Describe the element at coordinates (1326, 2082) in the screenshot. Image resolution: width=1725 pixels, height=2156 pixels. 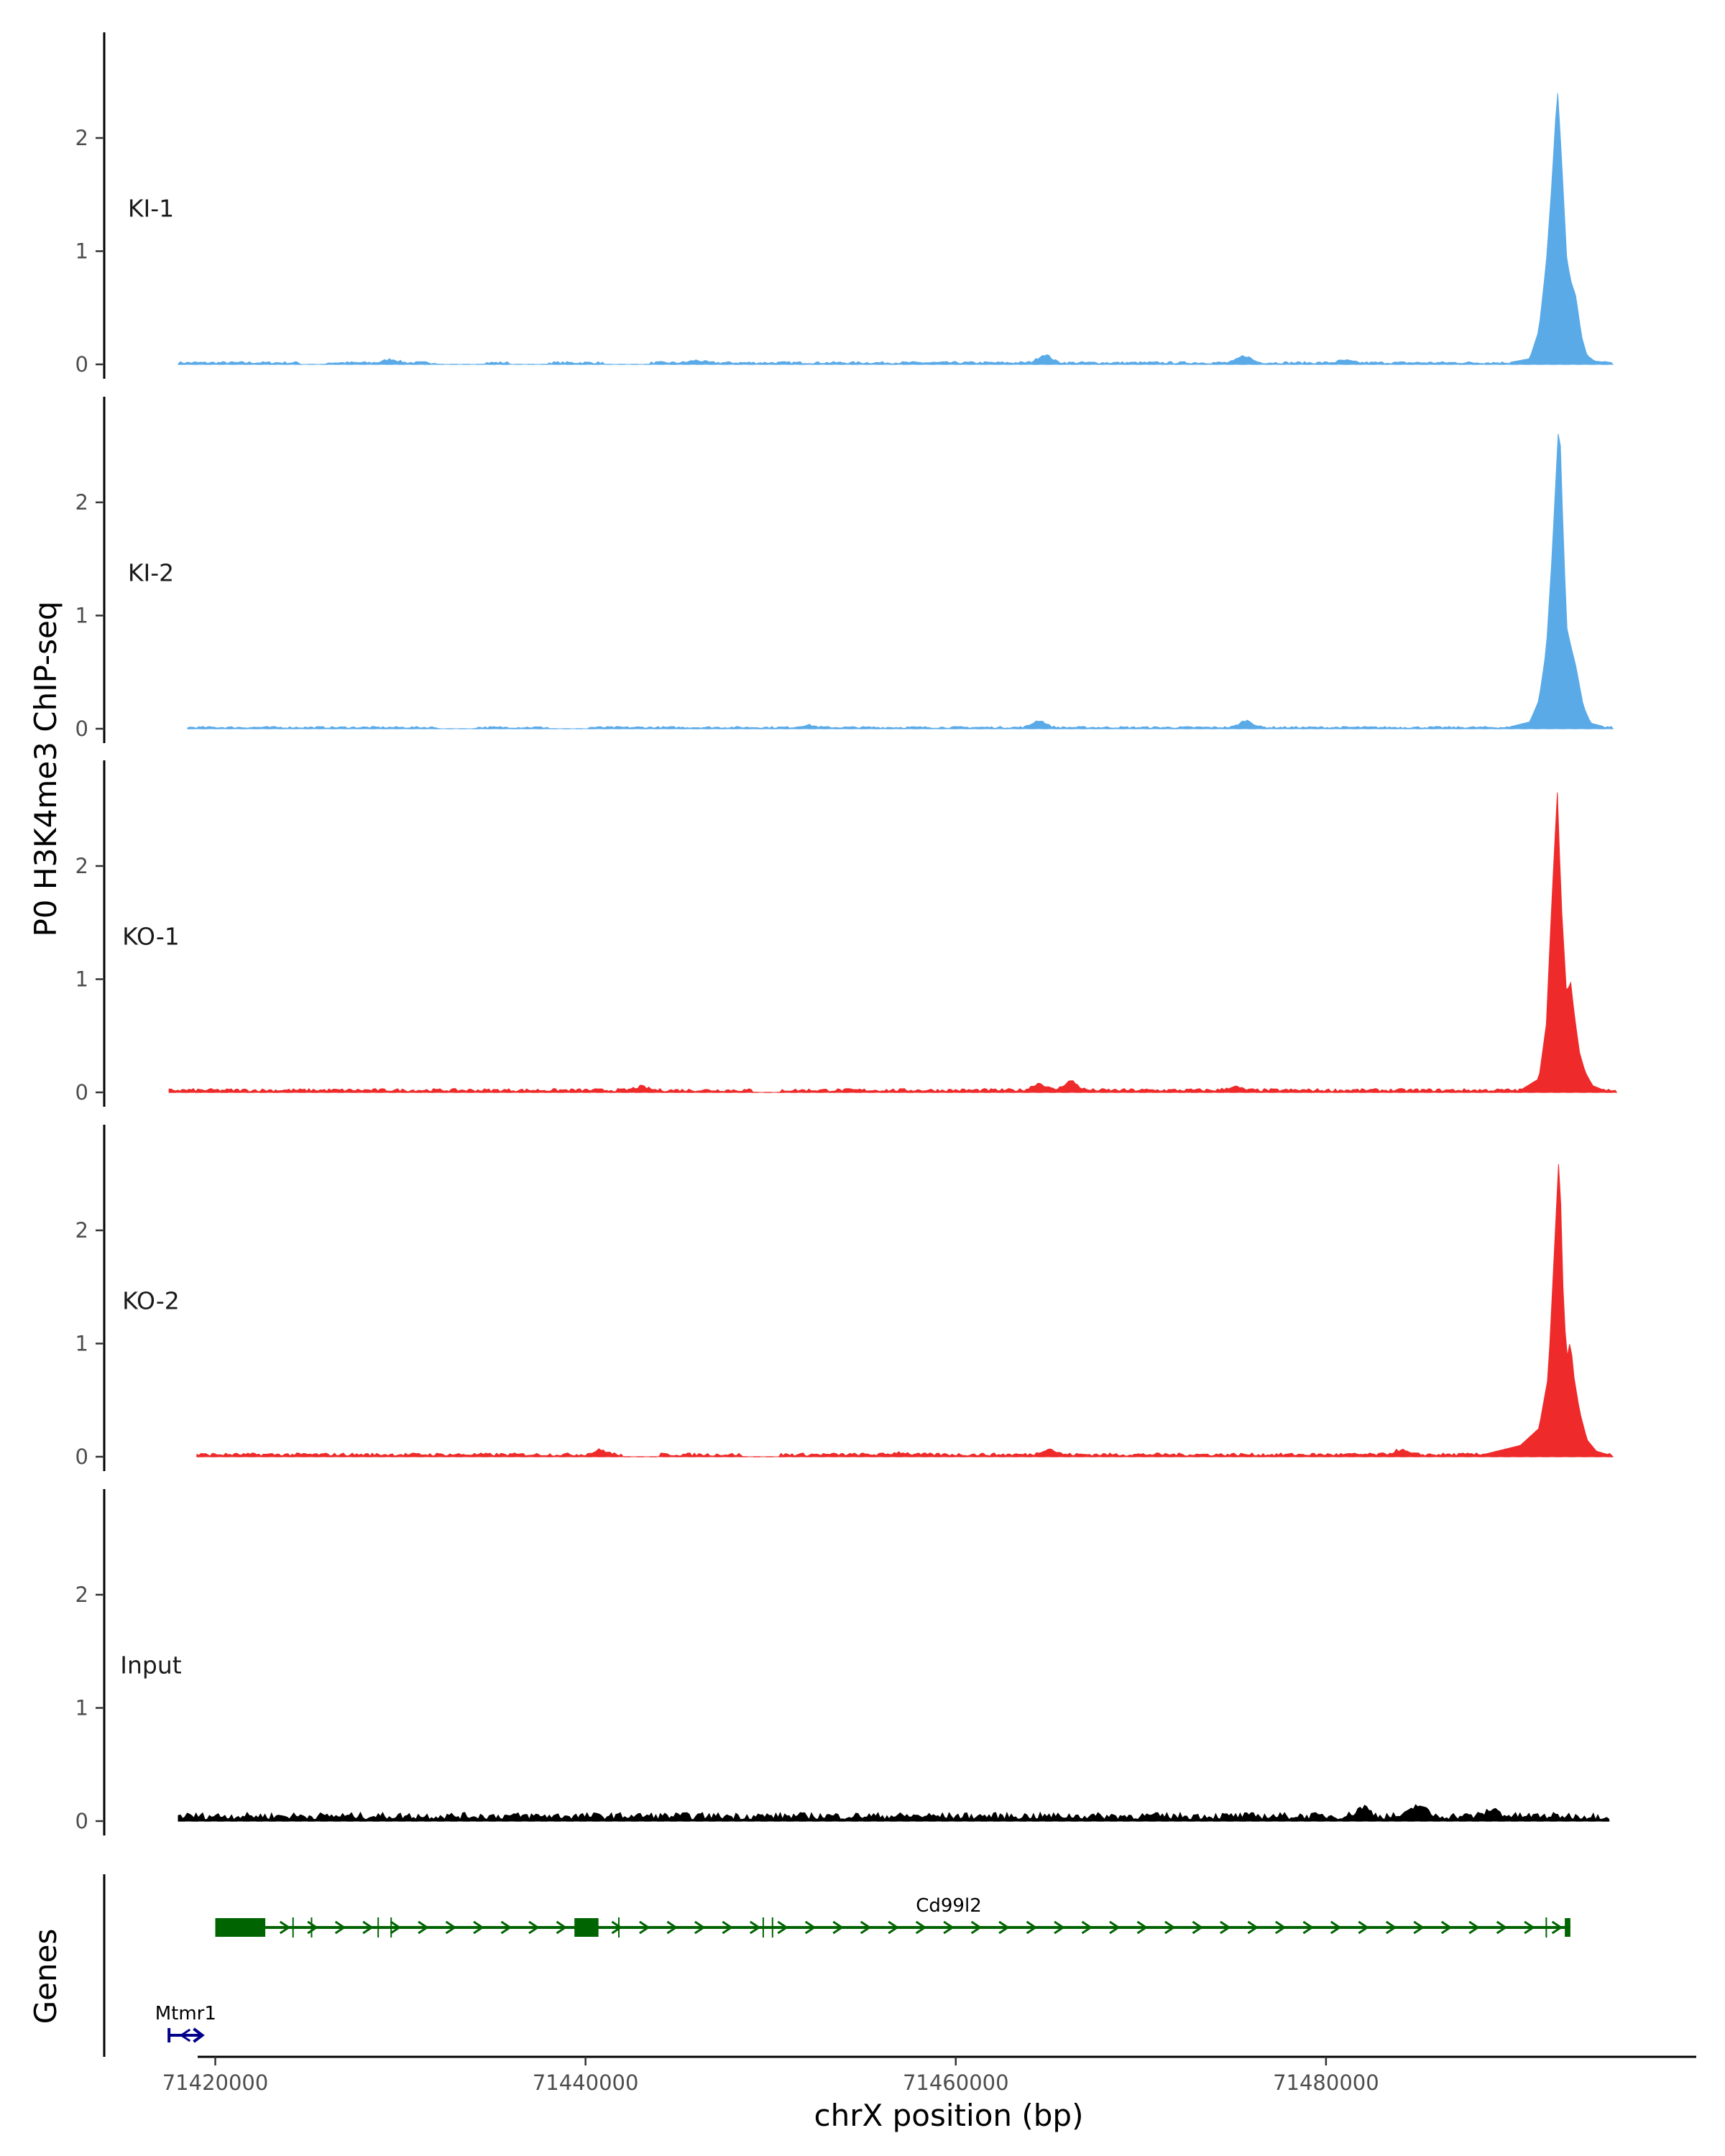
I see `x-tick-label: 71480000` at that location.